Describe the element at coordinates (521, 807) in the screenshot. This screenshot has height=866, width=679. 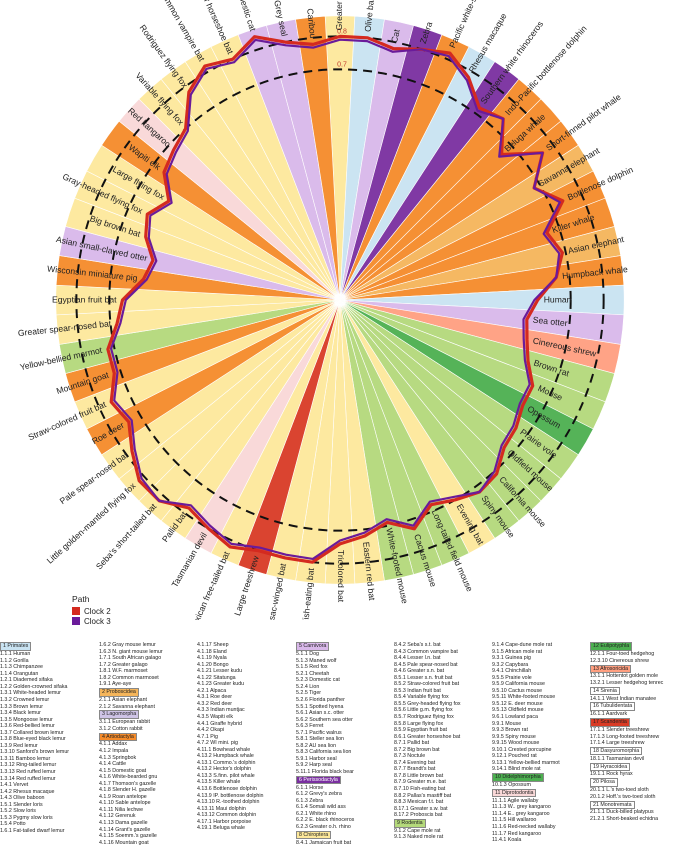
I see `key-entry: 11.1.3 W.. grey kangaroo` at that location.